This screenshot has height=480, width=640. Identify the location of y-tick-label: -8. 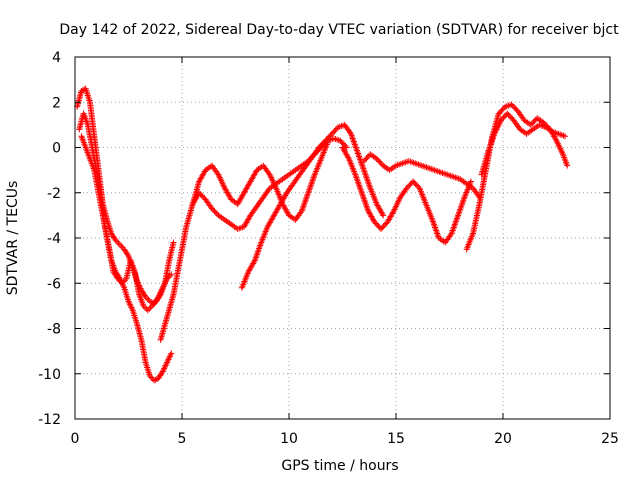
(54, 330).